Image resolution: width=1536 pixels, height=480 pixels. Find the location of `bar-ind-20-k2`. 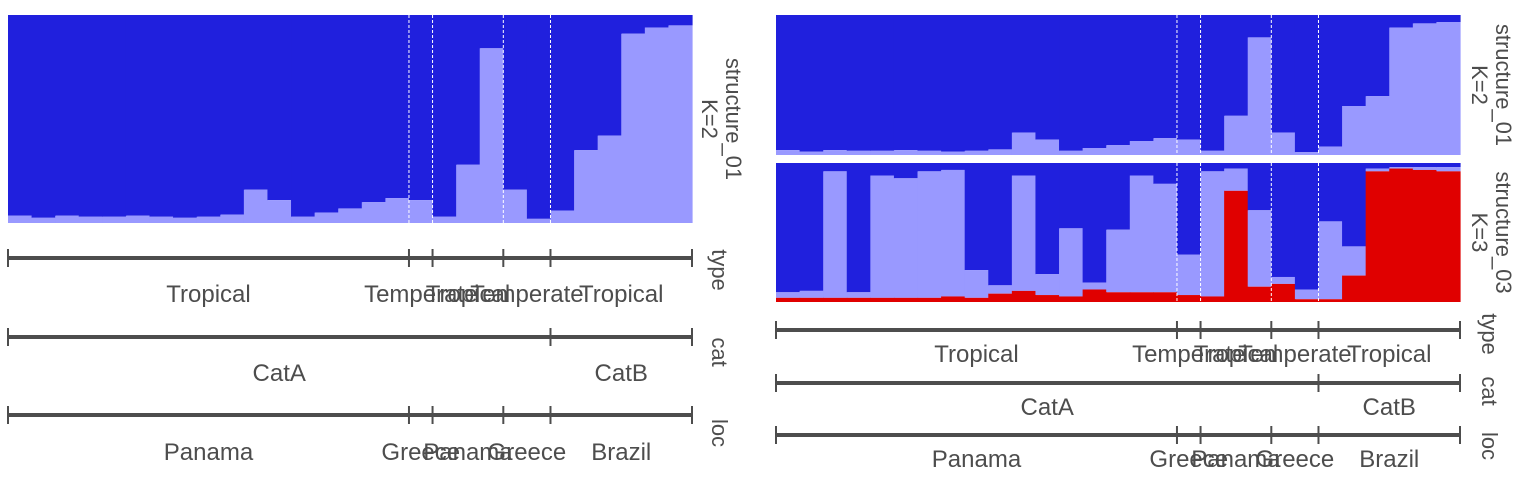

bar-ind-20-k2 is located at coordinates (1236, 135).